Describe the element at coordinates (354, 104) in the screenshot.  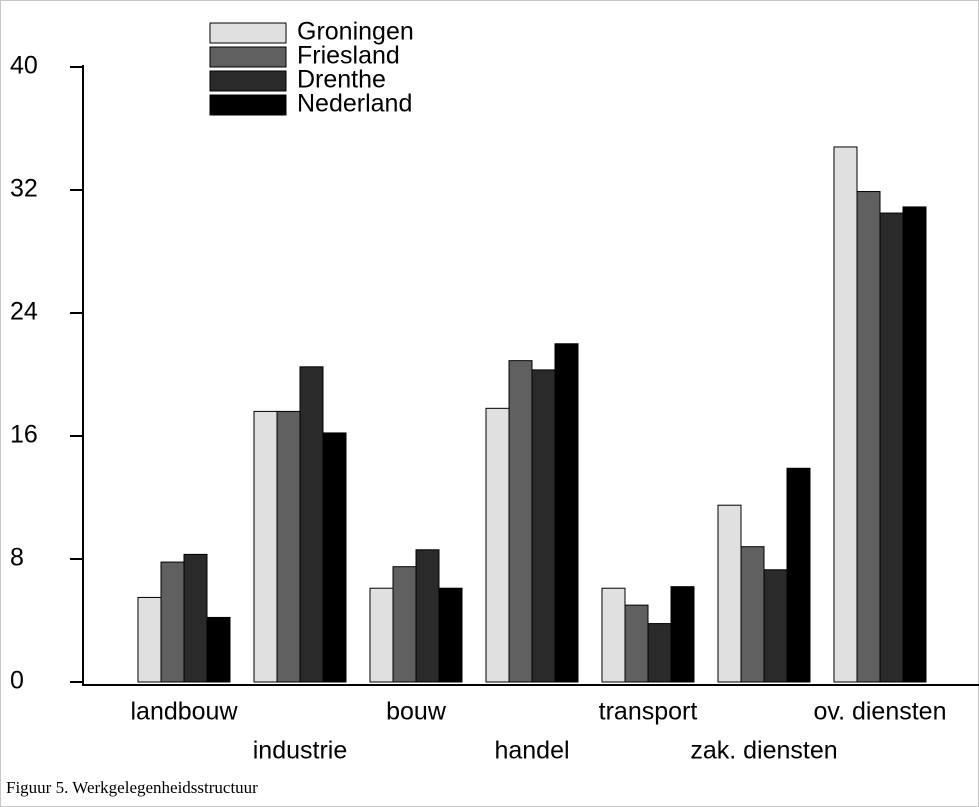
I see `legend-label: Nederland` at that location.